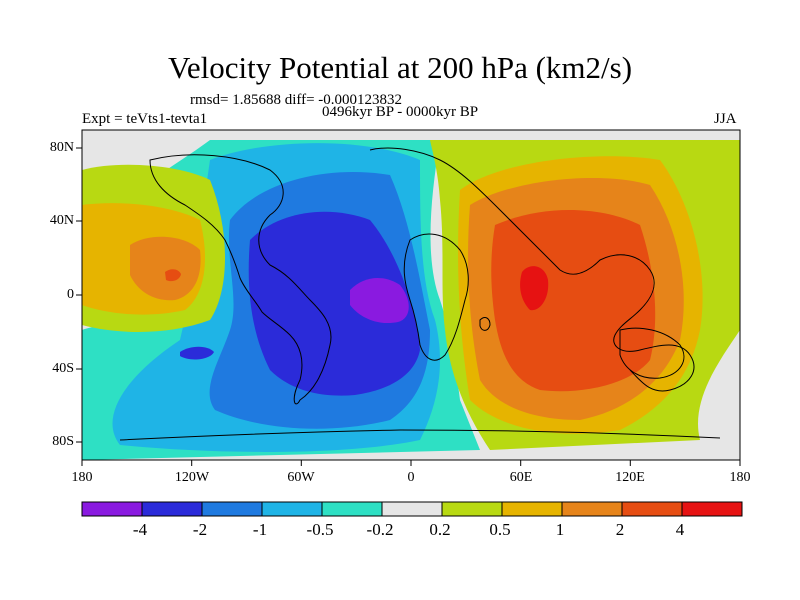 The width and height of the screenshot is (800, 600). I want to click on contour-neg-small, so click(197, 353).